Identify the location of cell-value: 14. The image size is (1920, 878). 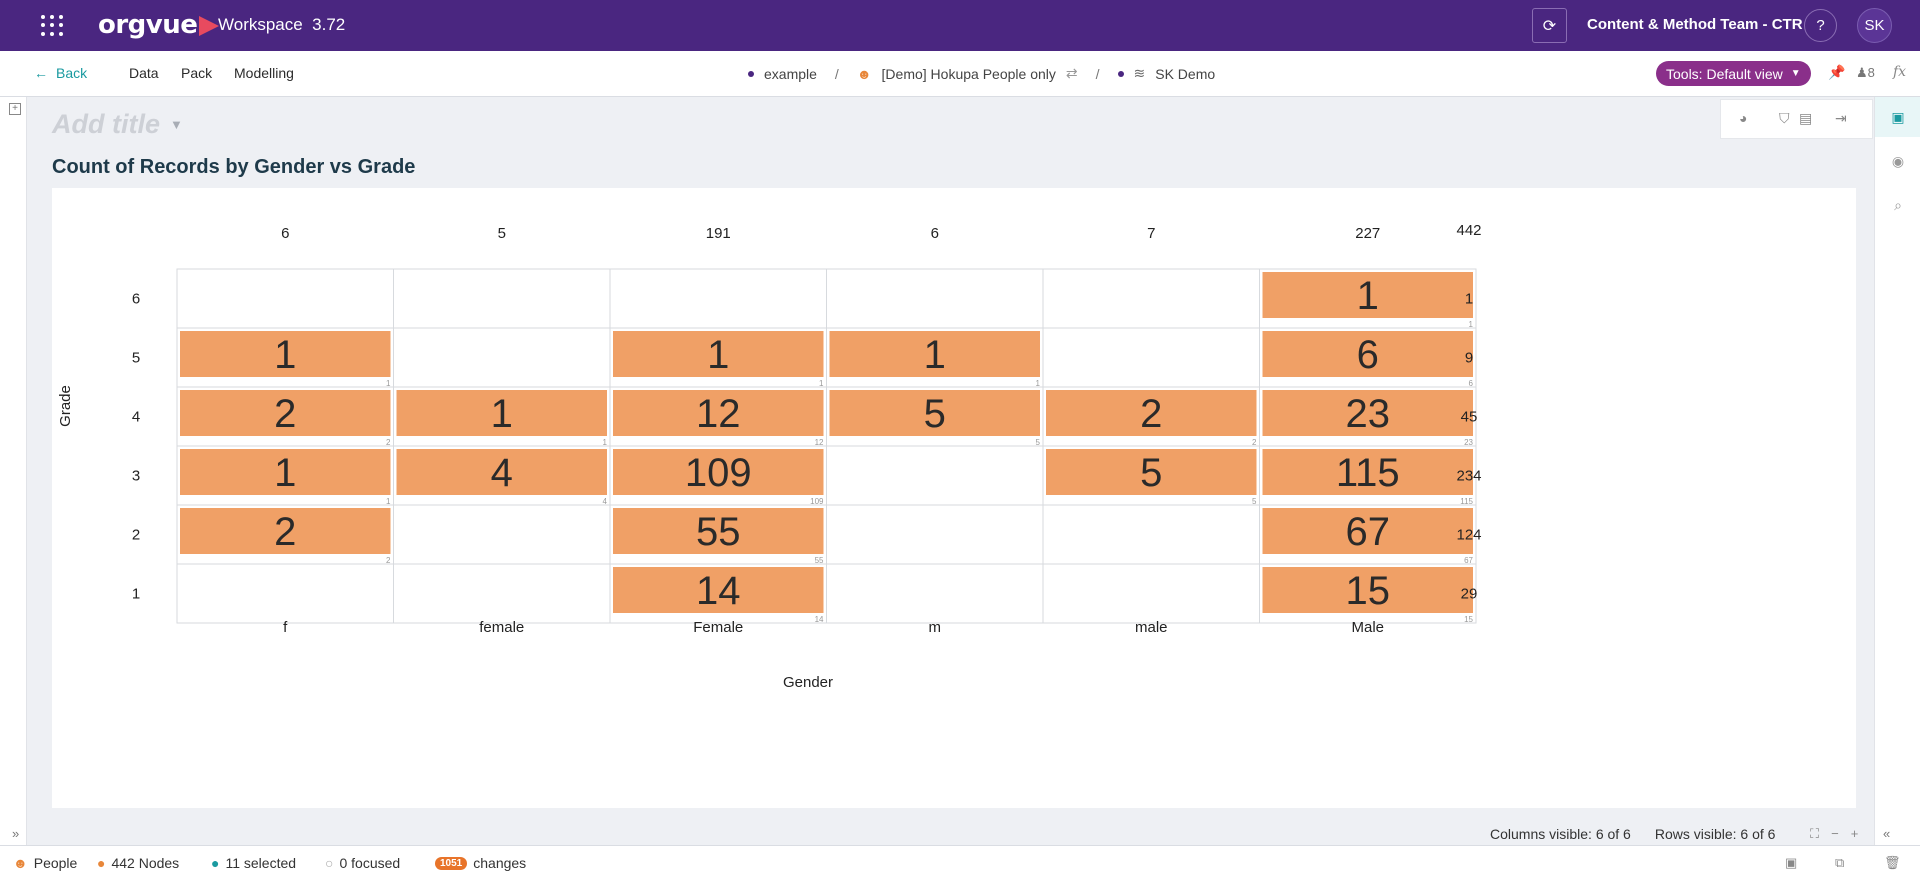
(718, 591).